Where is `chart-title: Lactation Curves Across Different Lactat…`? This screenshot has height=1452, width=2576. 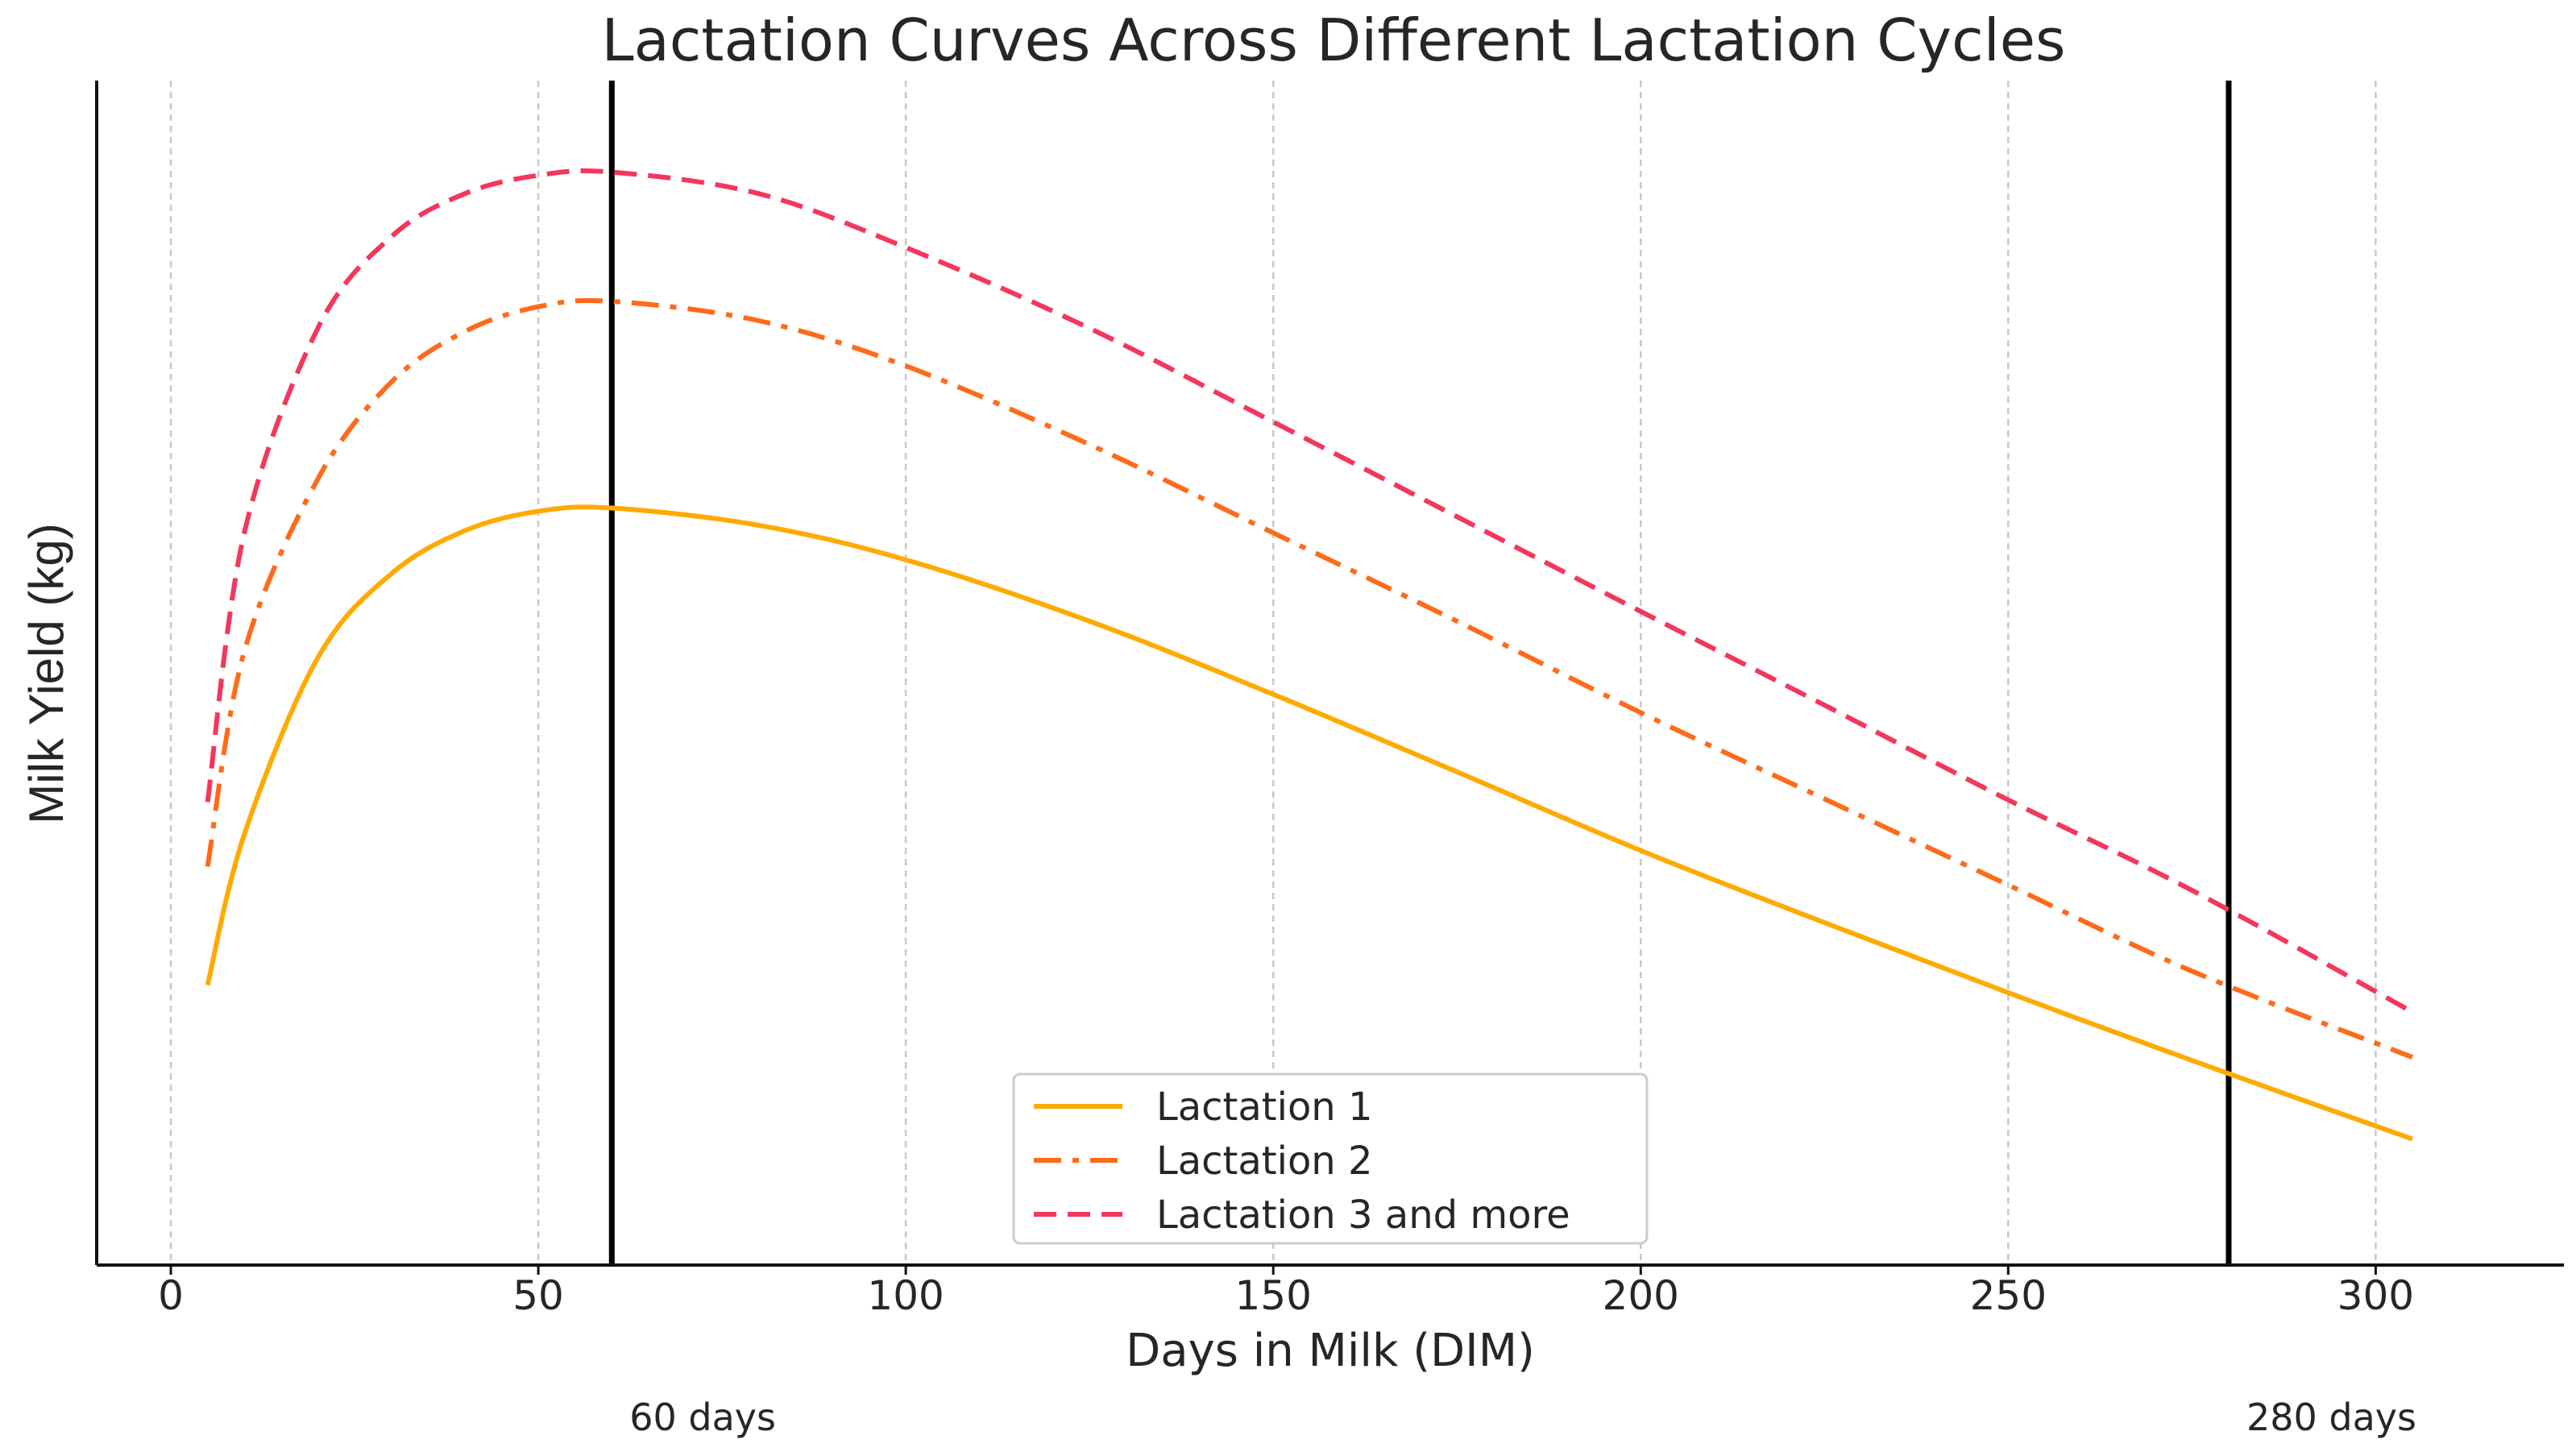 chart-title: Lactation Curves Across Different Lactat… is located at coordinates (1333, 40).